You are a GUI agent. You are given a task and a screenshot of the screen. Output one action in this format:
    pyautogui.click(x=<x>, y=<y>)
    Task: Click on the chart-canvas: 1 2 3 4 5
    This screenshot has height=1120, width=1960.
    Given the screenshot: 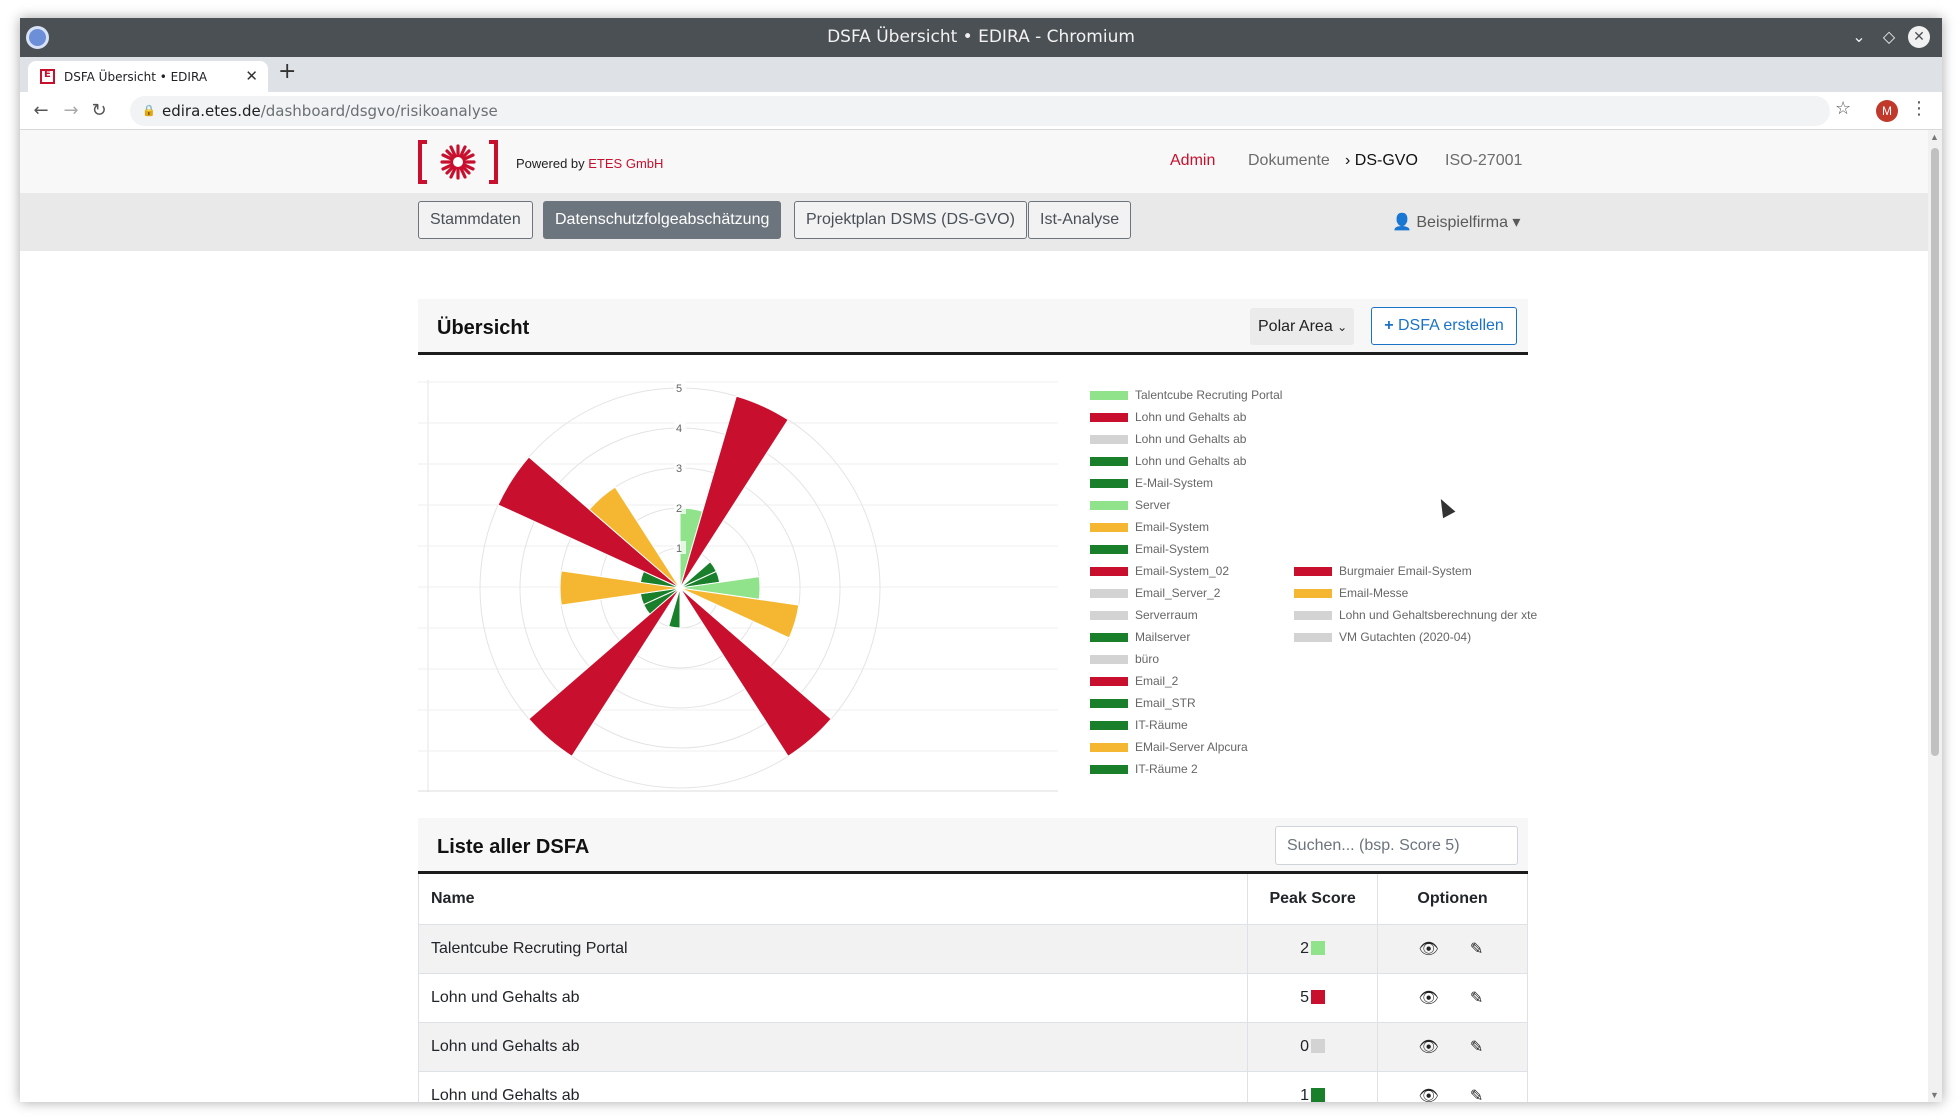 What is the action you would take?
    pyautogui.click(x=738, y=586)
    